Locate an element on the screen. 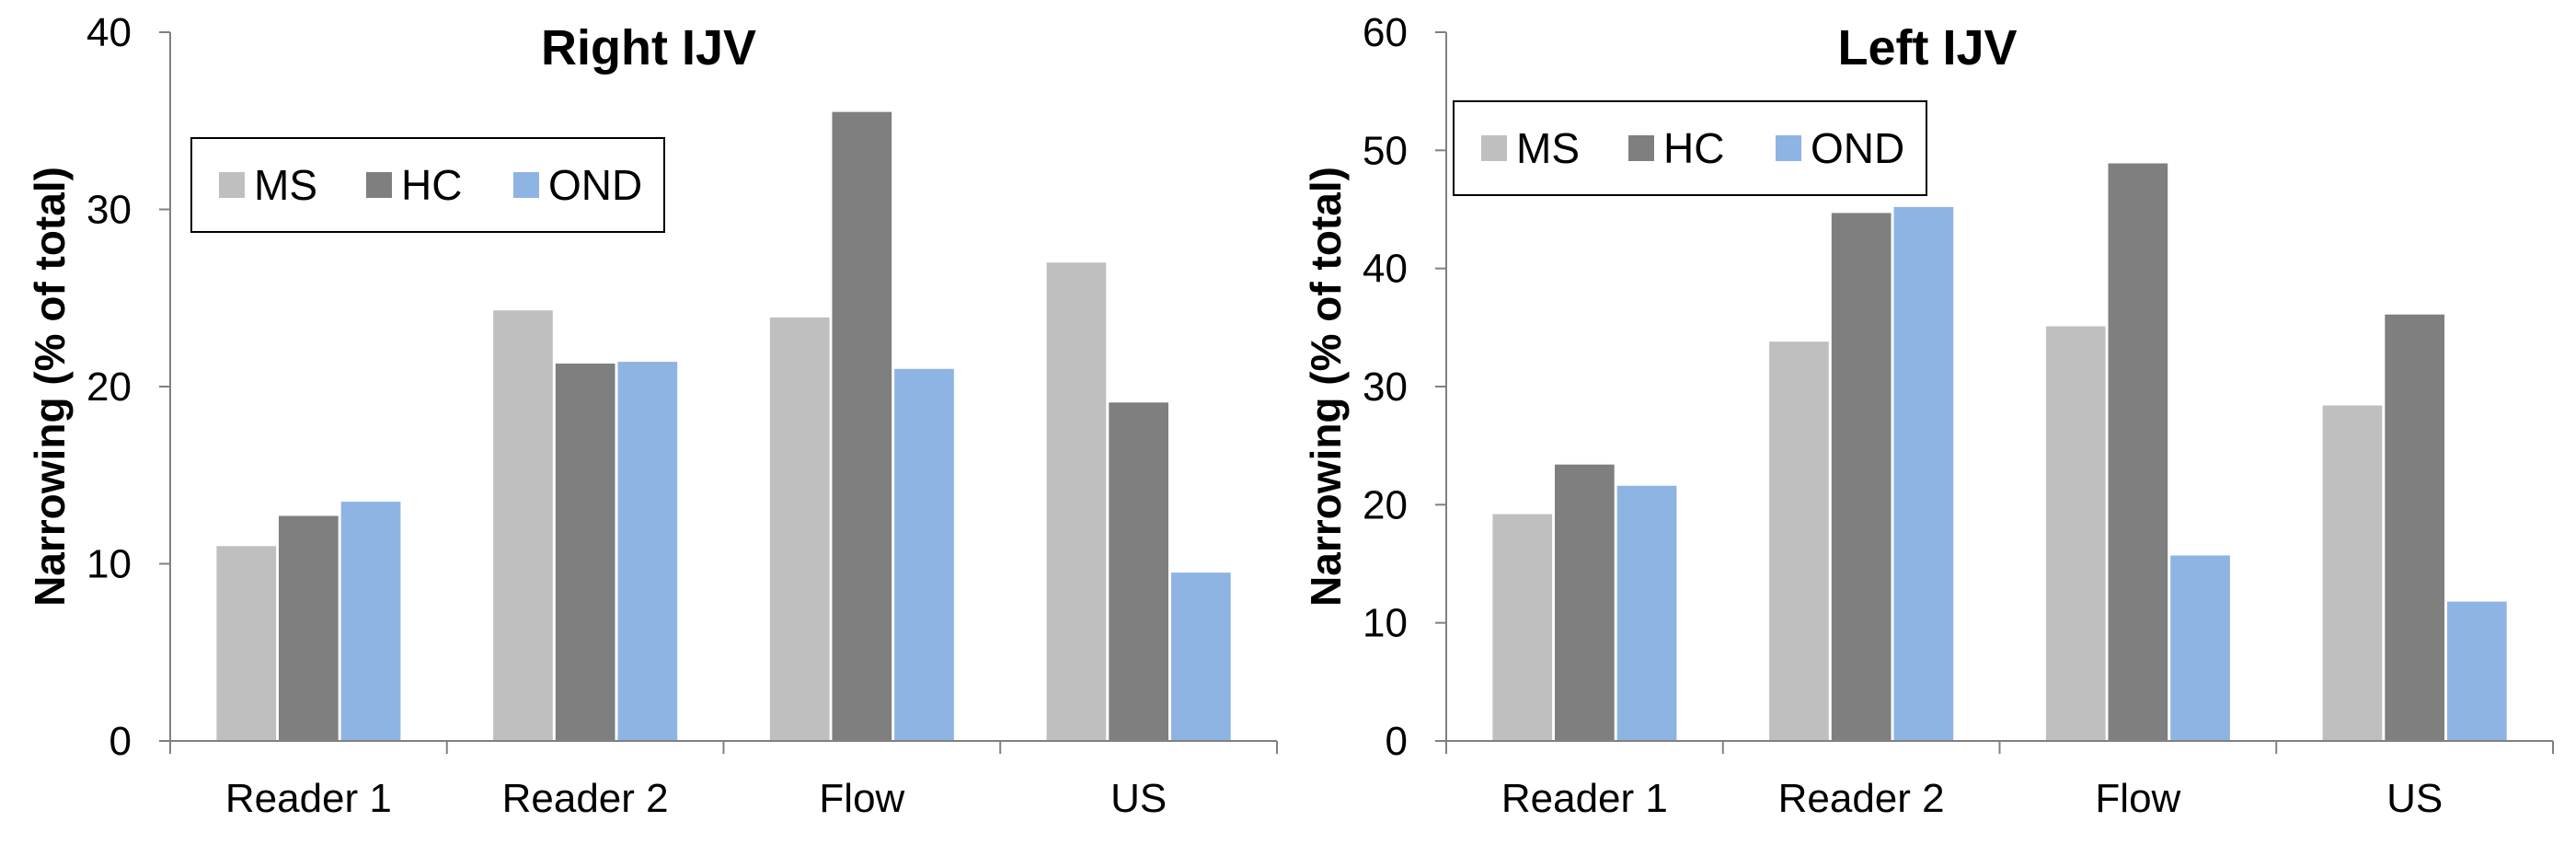 The width and height of the screenshot is (2576, 856). y-tick-label: 50 is located at coordinates (1385, 150).